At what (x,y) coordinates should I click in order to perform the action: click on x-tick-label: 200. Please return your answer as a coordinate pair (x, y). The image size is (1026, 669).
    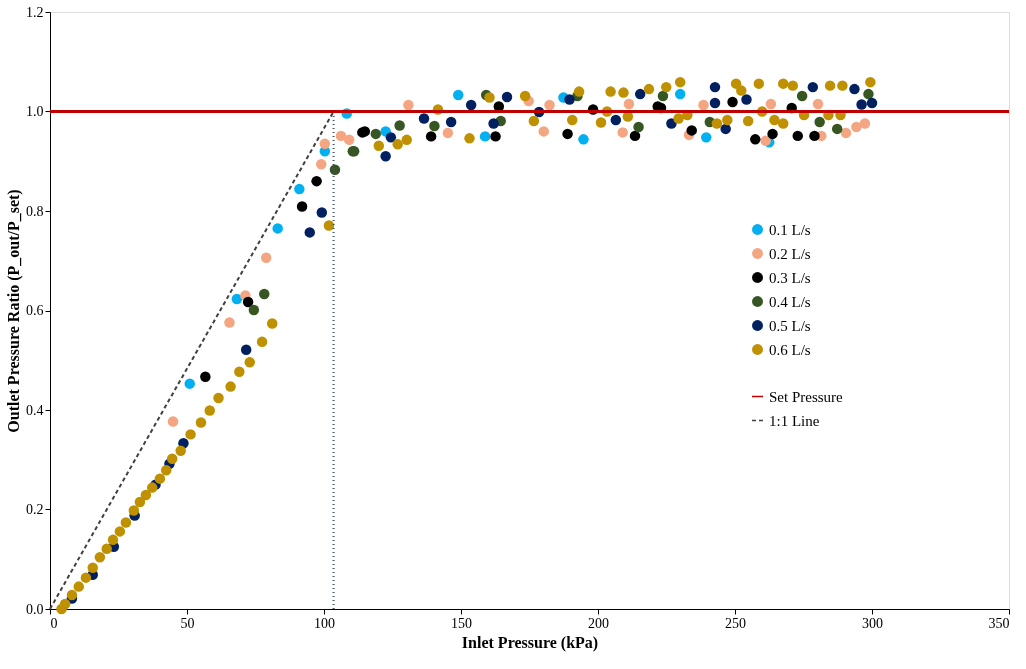
    Looking at the image, I should click on (598, 623).